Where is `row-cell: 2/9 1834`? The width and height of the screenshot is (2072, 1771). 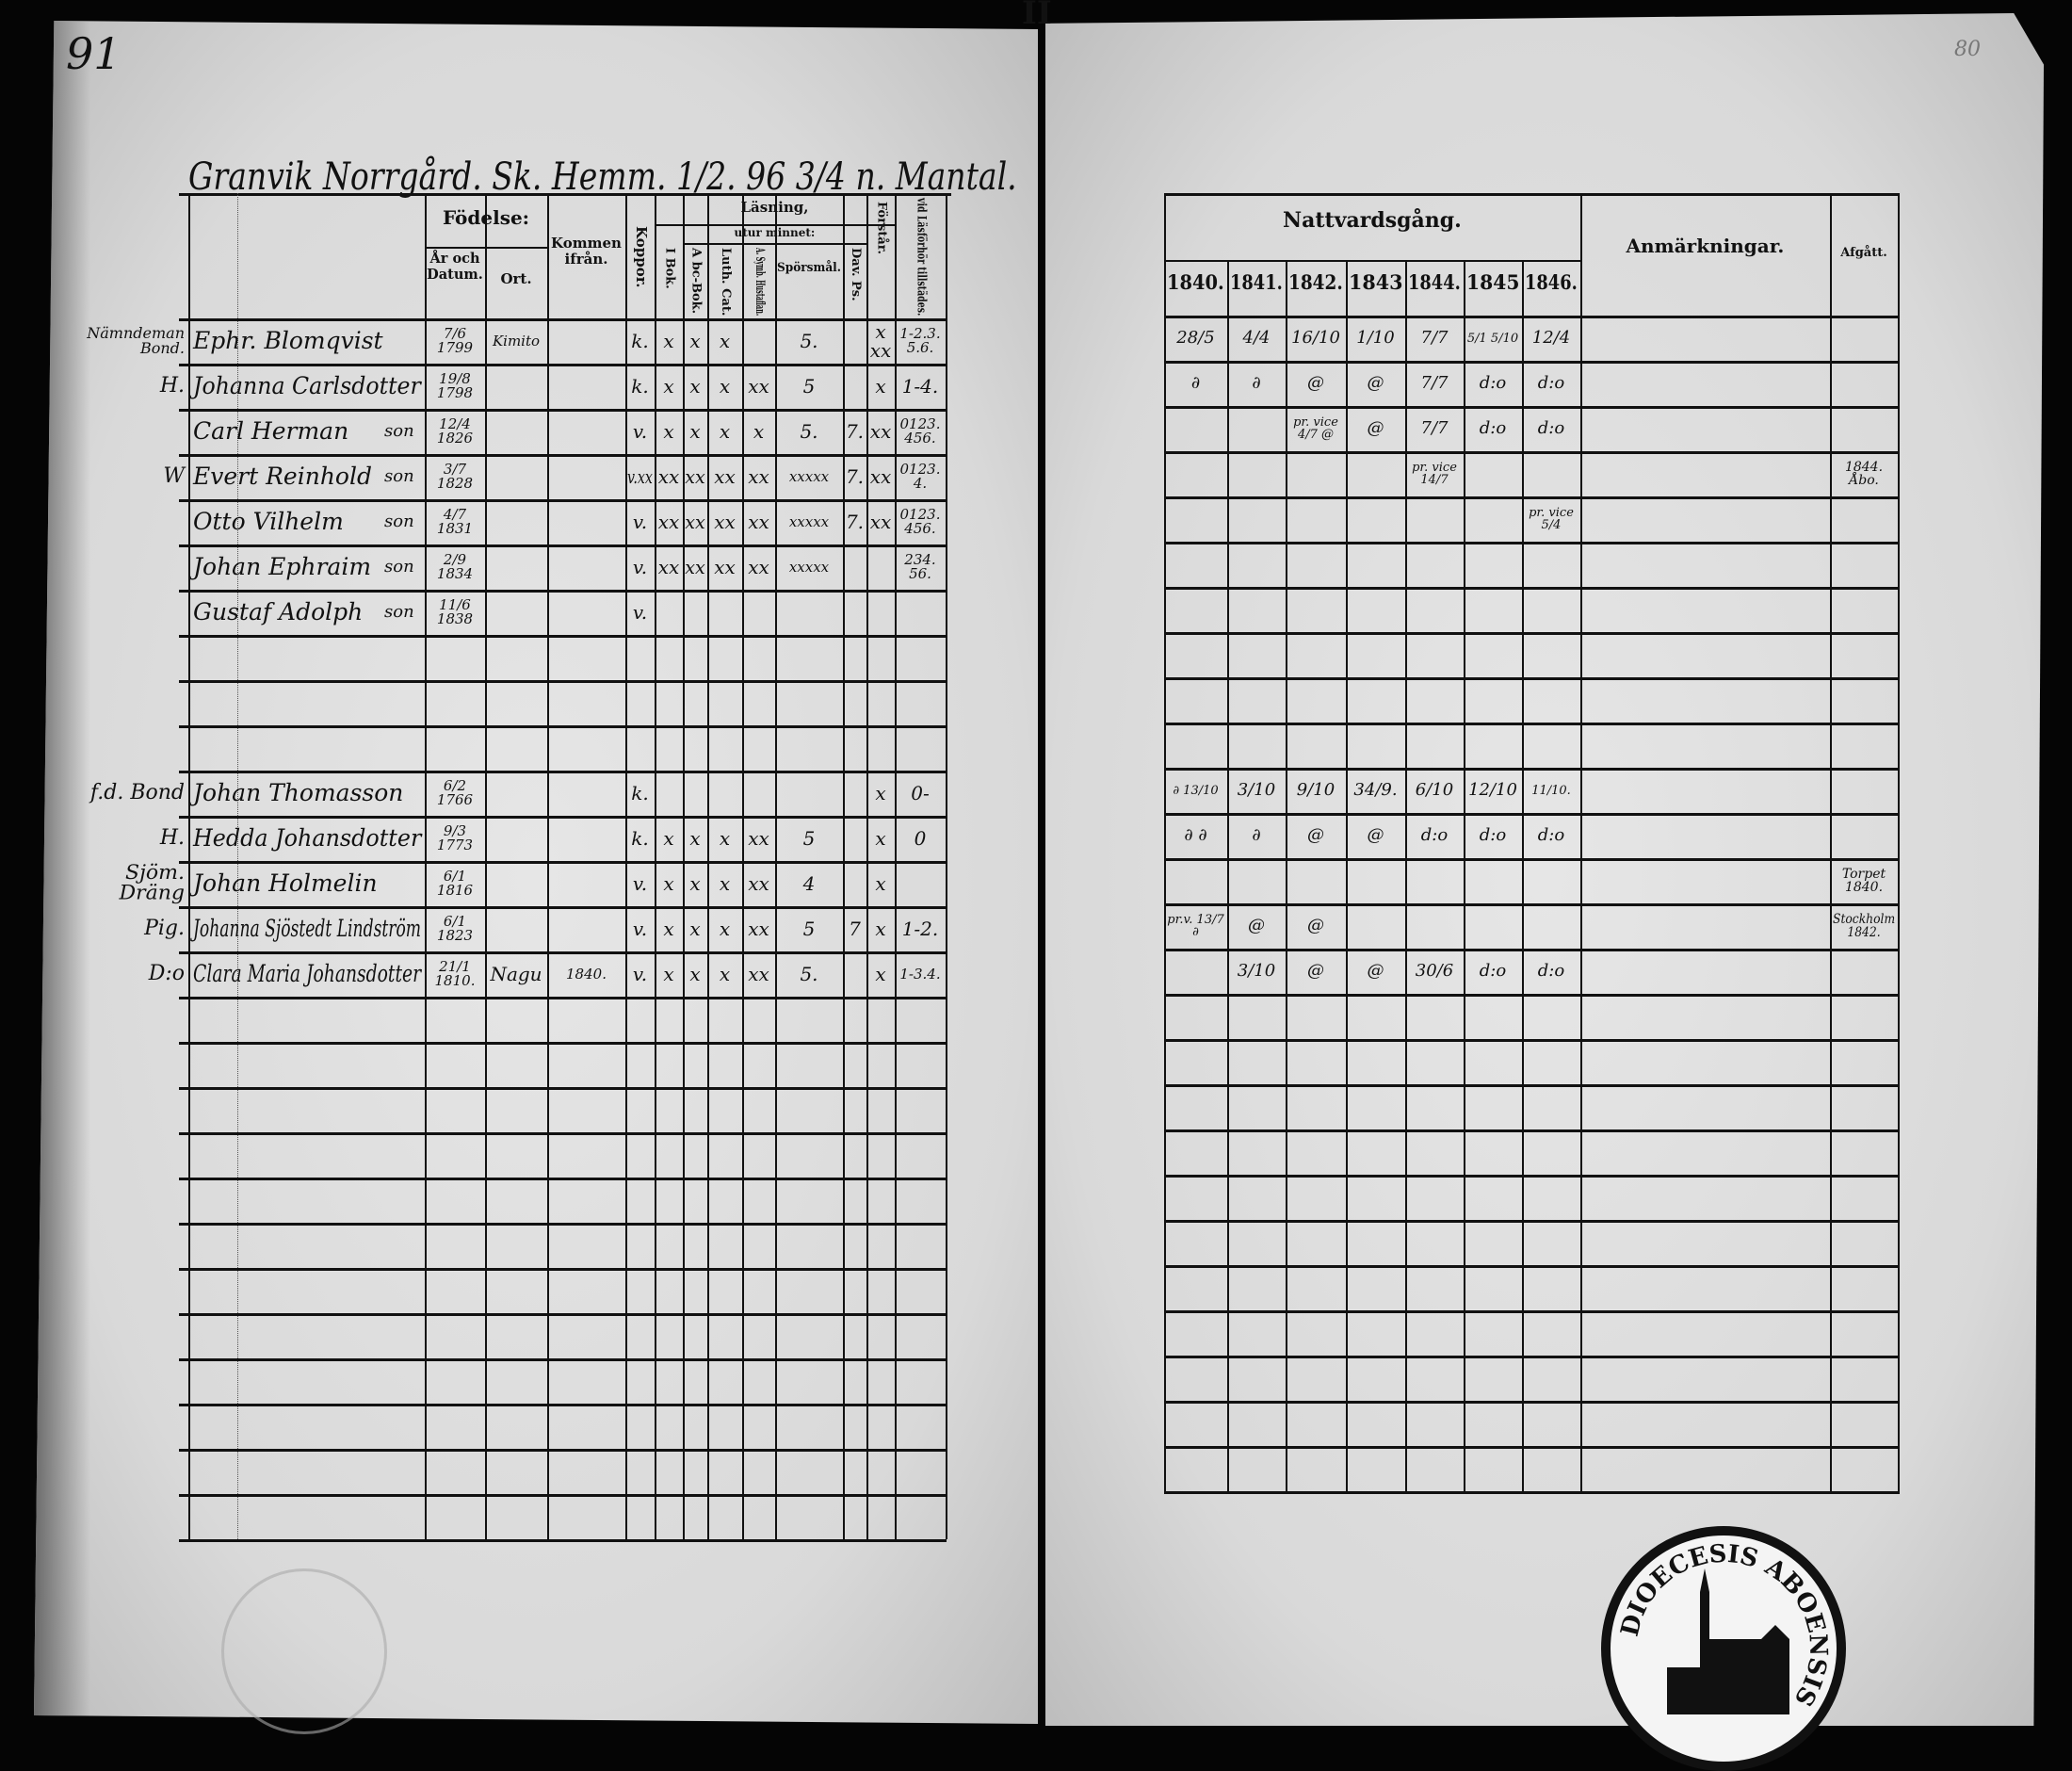 row-cell: 2/9 1834 is located at coordinates (455, 566).